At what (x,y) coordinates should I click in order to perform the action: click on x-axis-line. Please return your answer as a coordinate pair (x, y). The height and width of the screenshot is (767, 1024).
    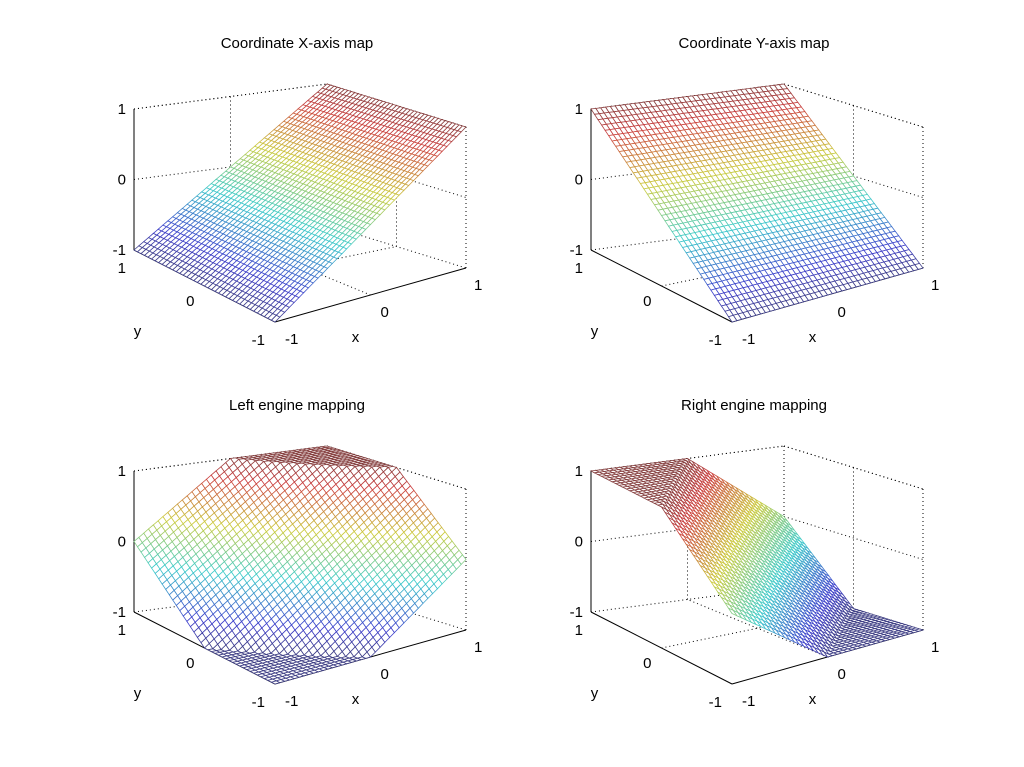
    Looking at the image, I should click on (370, 295).